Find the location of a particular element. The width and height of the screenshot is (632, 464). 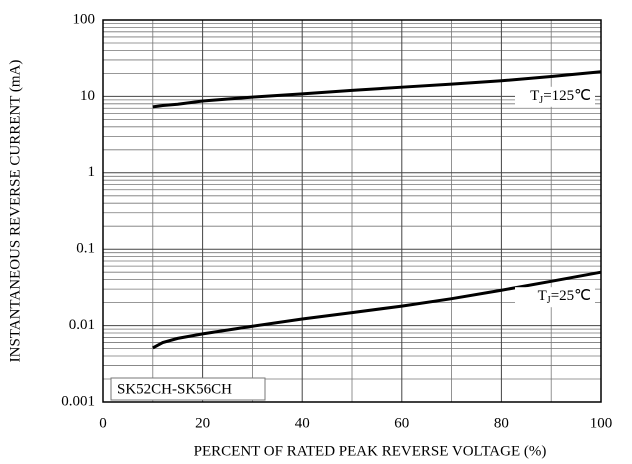

y-tick-label: 0.01 is located at coordinates (82, 325).